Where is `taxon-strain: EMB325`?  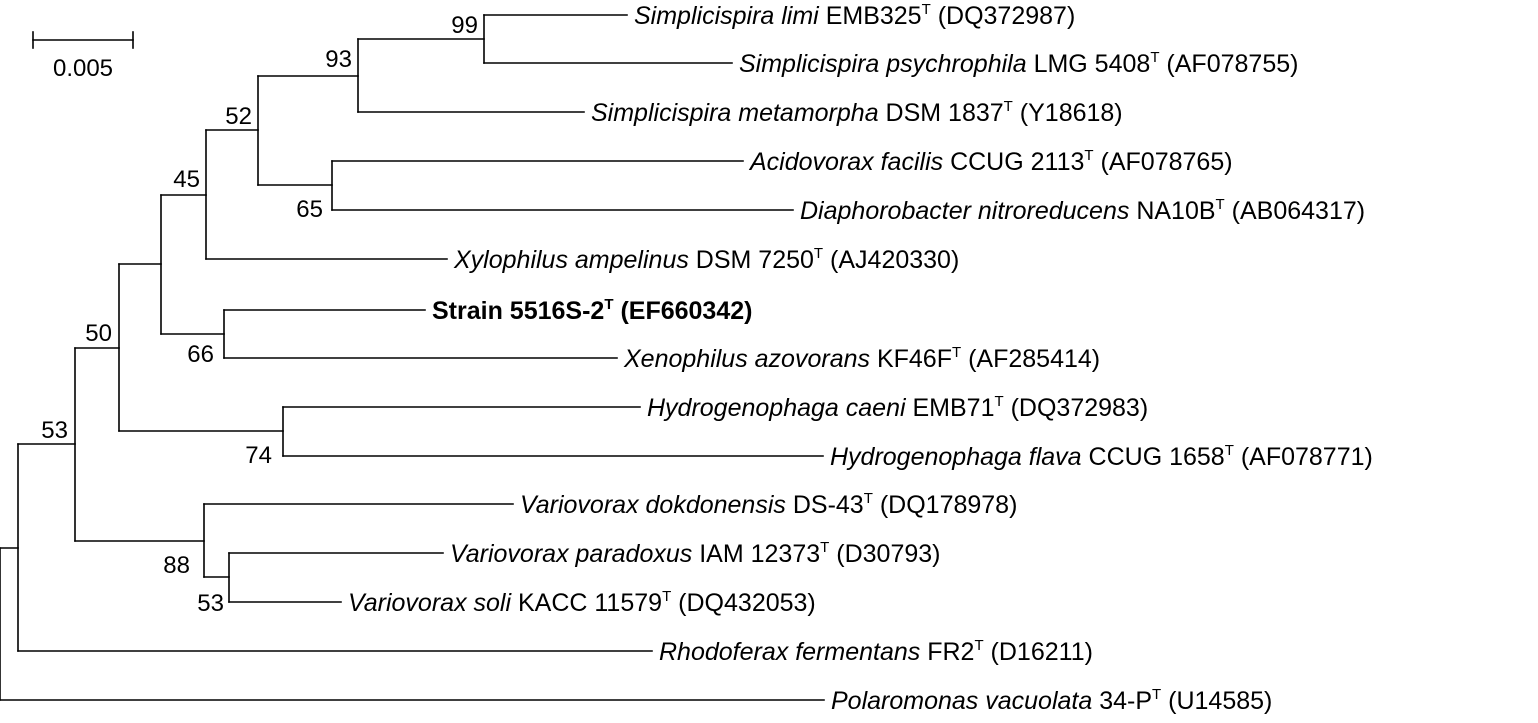
taxon-strain: EMB325 is located at coordinates (874, 16).